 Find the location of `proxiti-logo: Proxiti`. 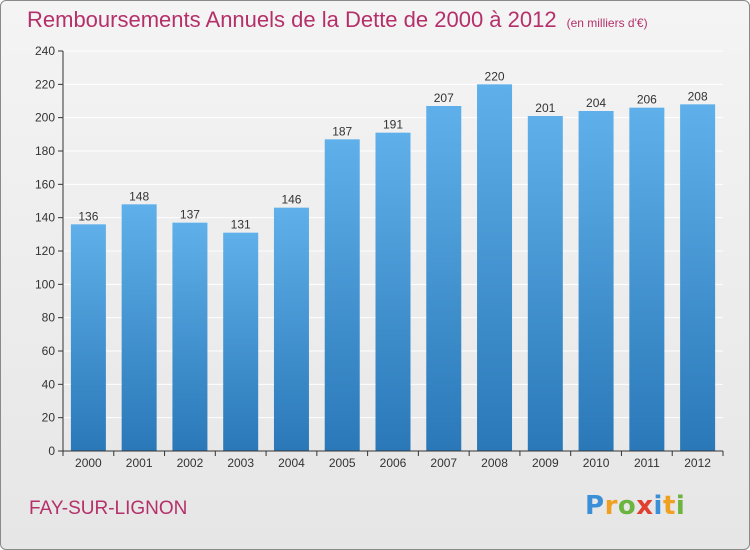

proxiti-logo: Proxiti is located at coordinates (635, 506).